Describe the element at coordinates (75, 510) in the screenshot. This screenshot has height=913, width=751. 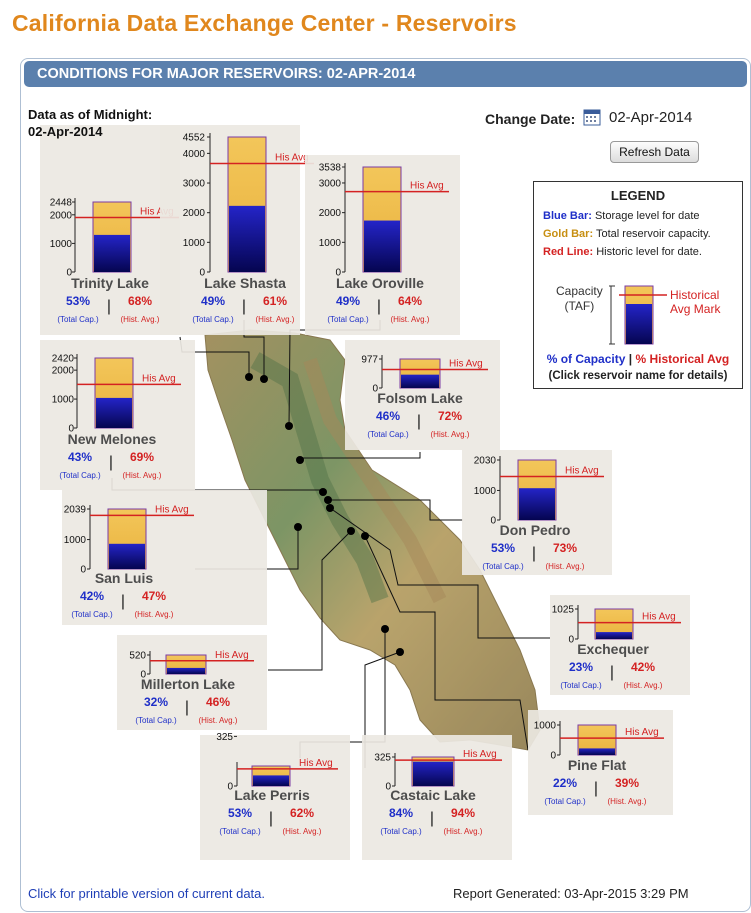
I see `y-tick-label: 2039` at that location.